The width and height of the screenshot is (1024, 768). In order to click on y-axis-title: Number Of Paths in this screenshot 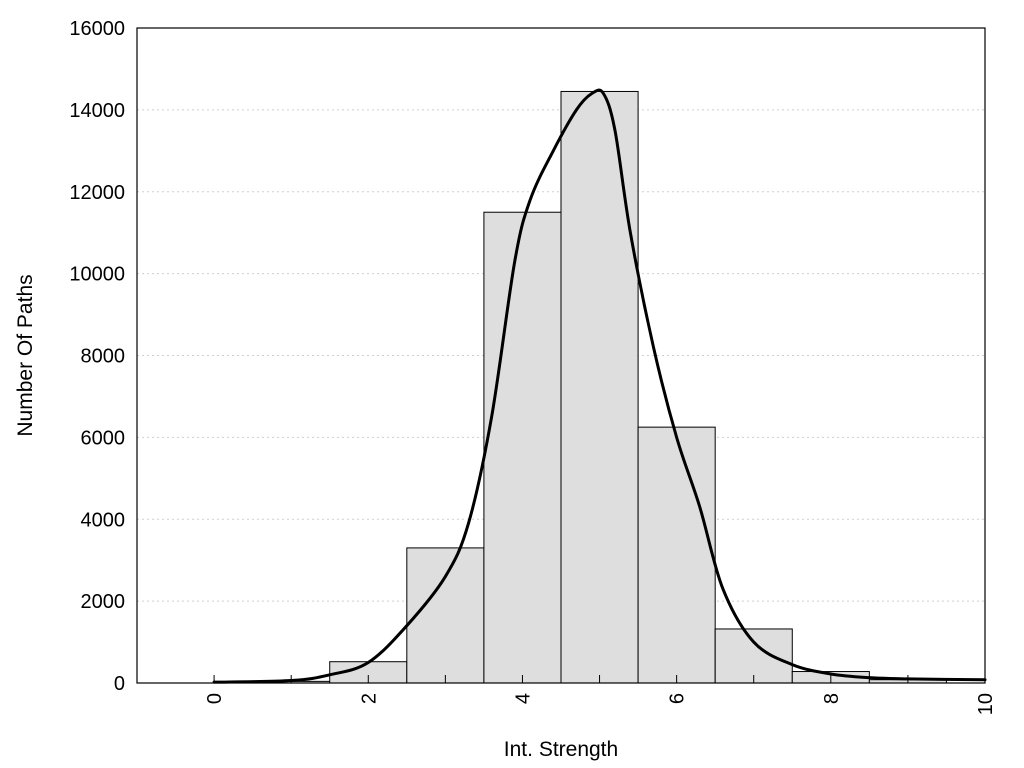, I will do `click(25, 355)`.